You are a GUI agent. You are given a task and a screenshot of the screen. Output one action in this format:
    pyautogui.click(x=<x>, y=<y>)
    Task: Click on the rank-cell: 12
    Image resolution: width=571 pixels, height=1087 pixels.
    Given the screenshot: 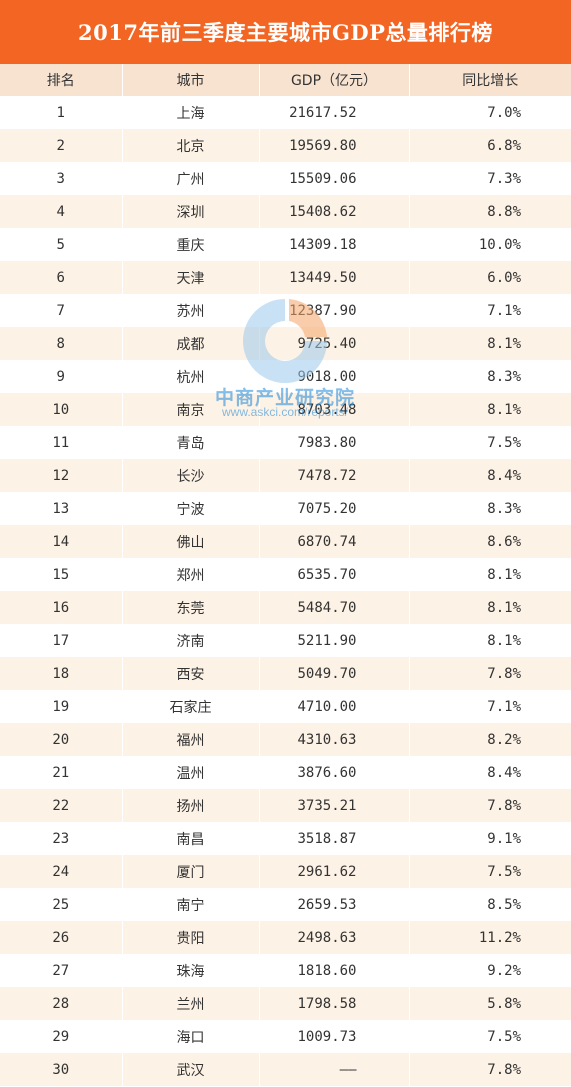 What is the action you would take?
    pyautogui.click(x=61, y=475)
    